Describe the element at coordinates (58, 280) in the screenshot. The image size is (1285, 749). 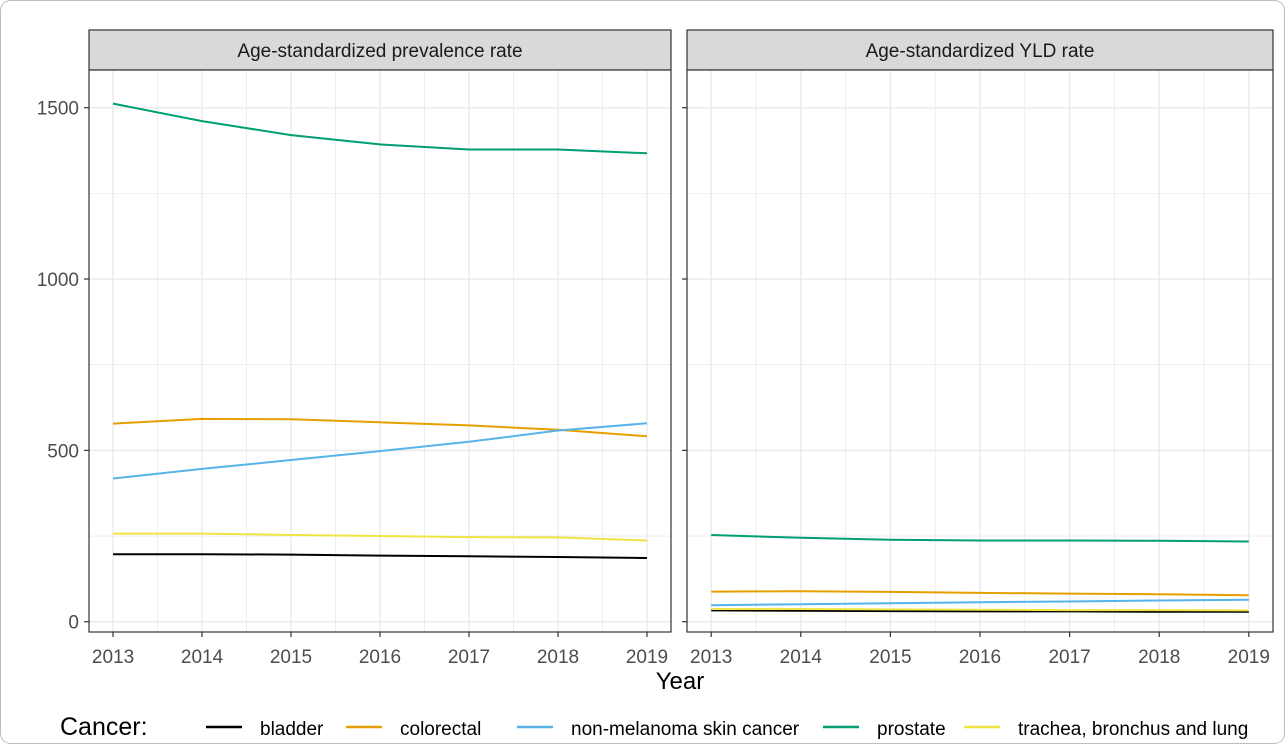
I see `y-tick-label: 1000` at that location.